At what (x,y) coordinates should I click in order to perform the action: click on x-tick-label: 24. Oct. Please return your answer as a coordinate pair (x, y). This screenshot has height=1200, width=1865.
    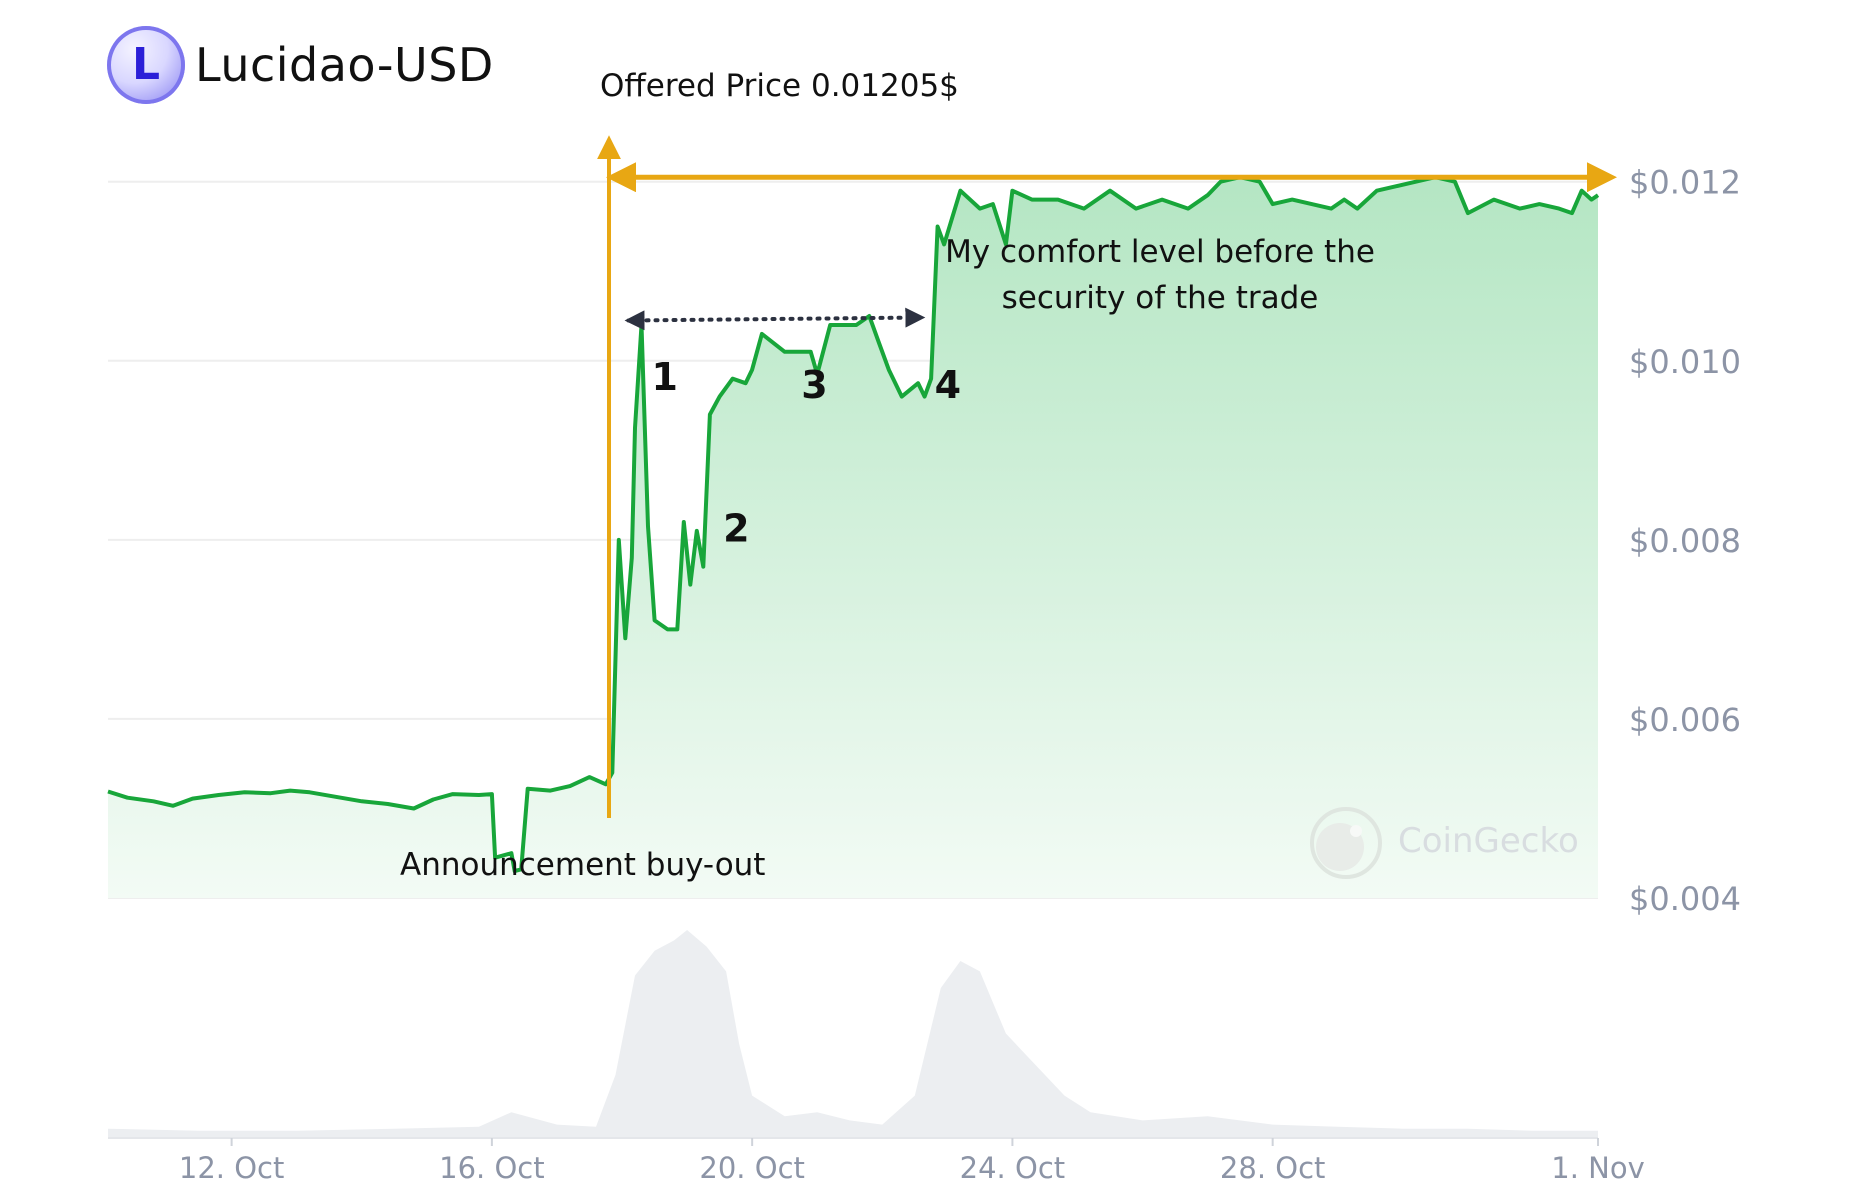
    Looking at the image, I should click on (1012, 1168).